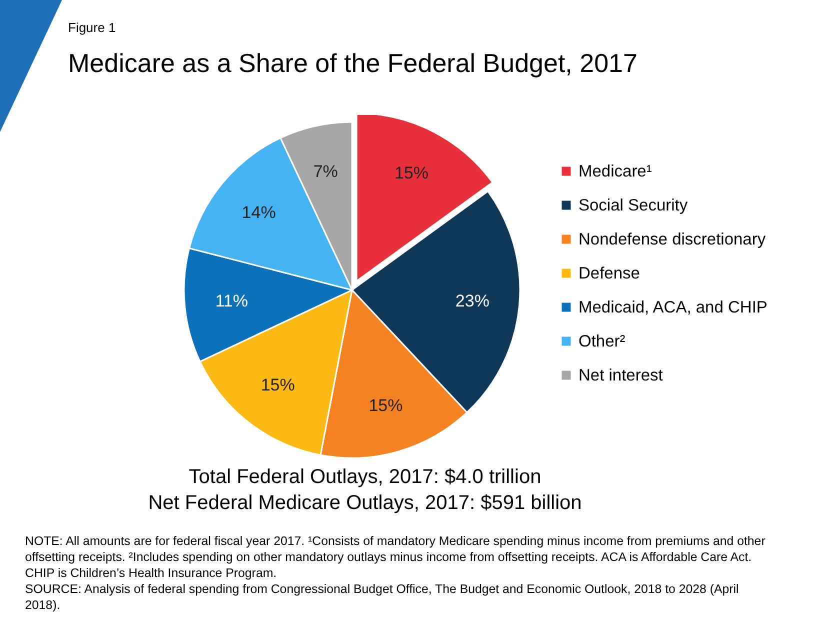 This screenshot has height=622, width=817. Describe the element at coordinates (92, 27) in the screenshot. I see `caption: Figure 1` at that location.